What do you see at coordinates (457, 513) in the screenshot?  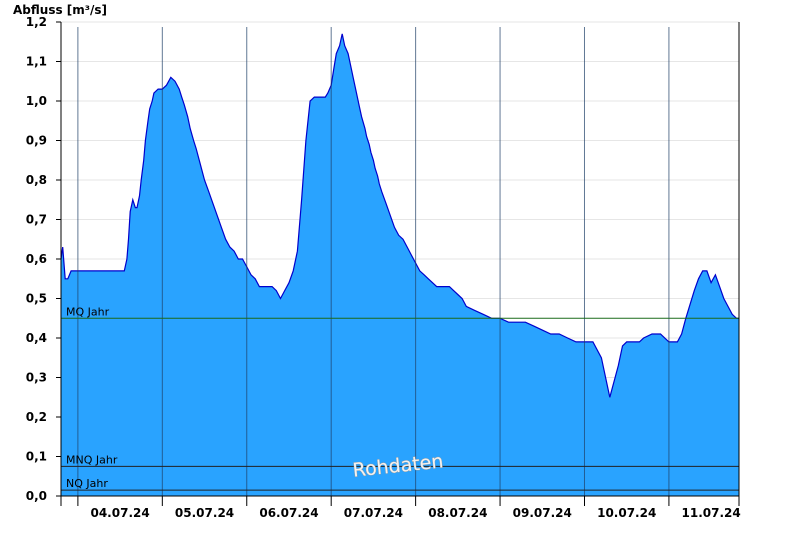 I see `x-tick-label: 08.07.24` at bounding box center [457, 513].